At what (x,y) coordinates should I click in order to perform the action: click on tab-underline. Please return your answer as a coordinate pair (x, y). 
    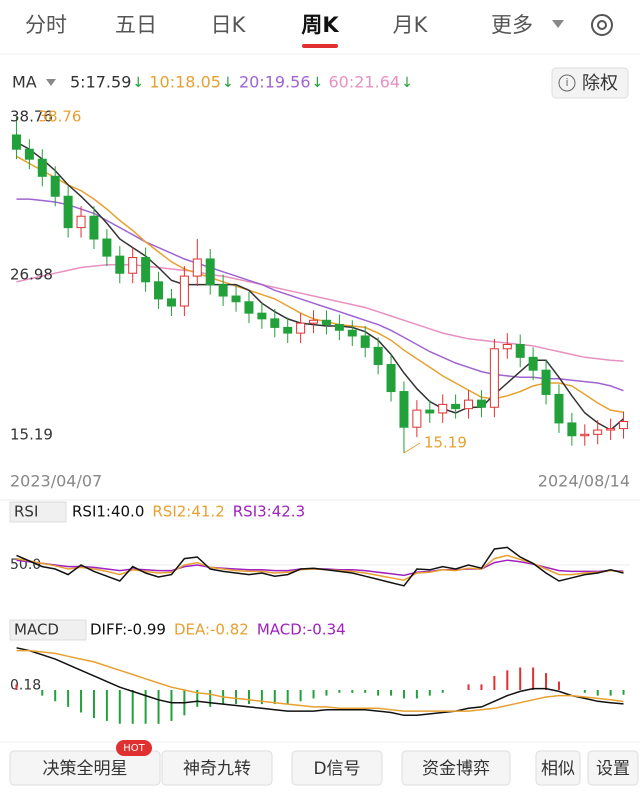
    Looking at the image, I should click on (320, 46).